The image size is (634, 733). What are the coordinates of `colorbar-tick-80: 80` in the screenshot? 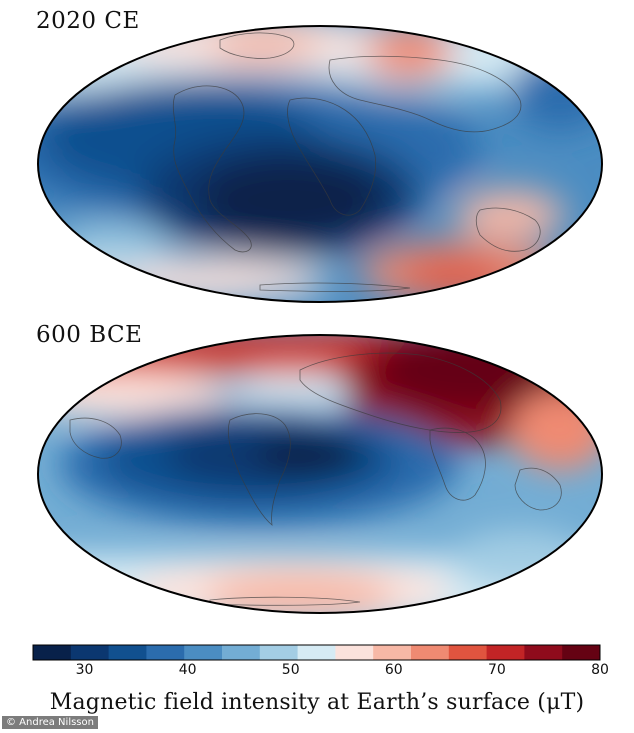 It's located at (600, 670).